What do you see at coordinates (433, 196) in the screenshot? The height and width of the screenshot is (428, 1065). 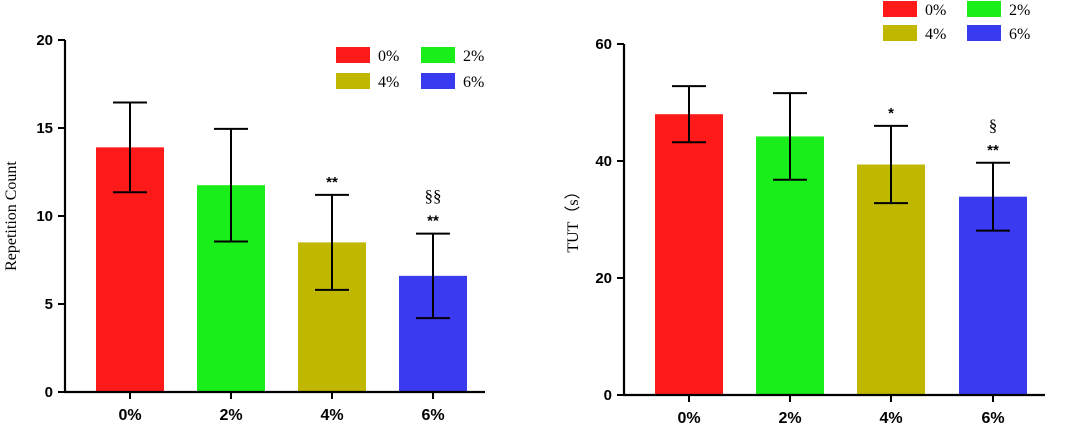 I see `significance-marker: §§` at bounding box center [433, 196].